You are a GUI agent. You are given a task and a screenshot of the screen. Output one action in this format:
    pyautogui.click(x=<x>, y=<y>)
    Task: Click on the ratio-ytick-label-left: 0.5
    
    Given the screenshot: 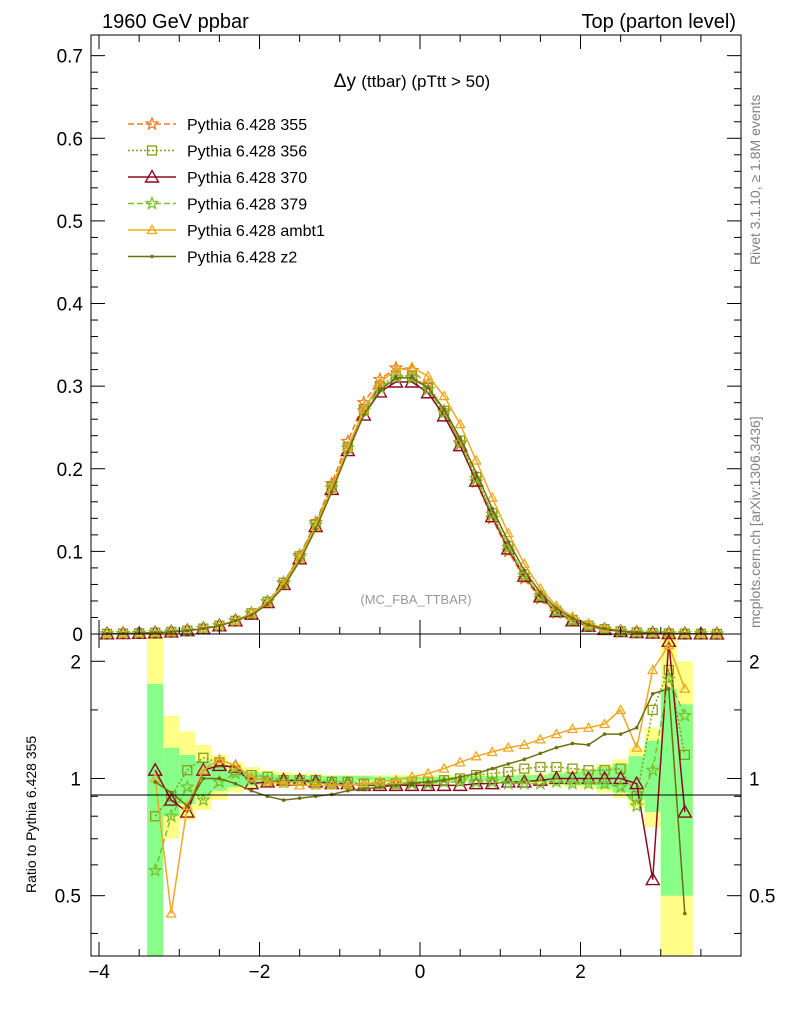 What is the action you would take?
    pyautogui.click(x=68, y=897)
    